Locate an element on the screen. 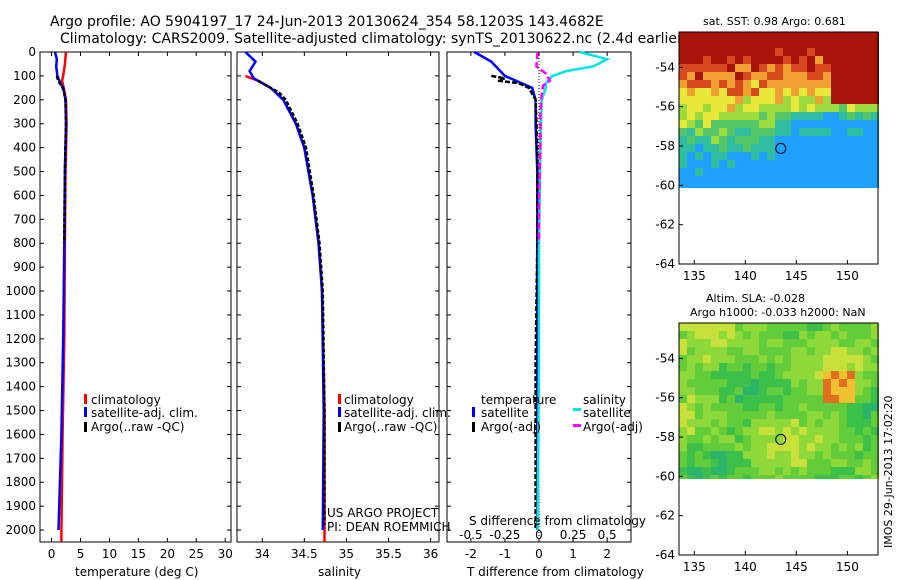  map-frame is located at coordinates (778, 148).